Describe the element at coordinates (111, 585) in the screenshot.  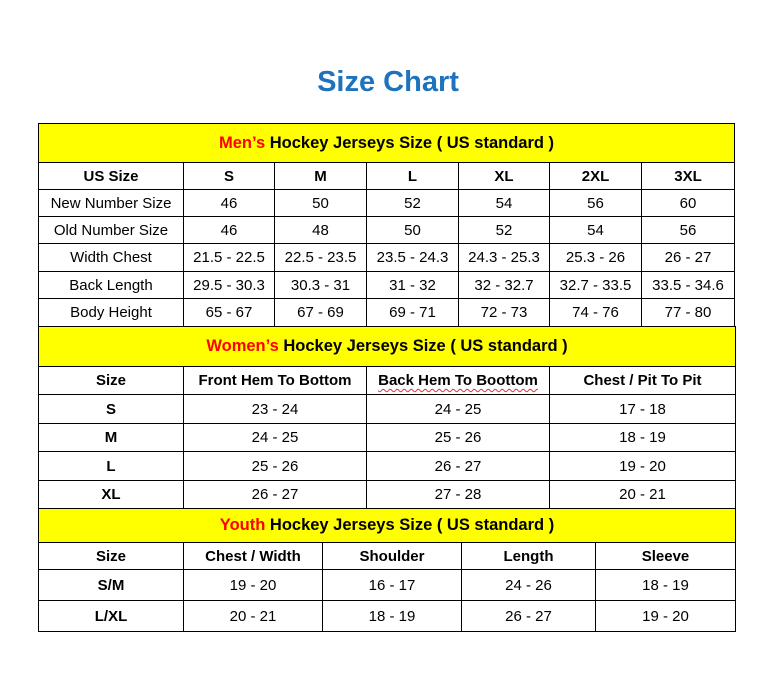
I see `row-label: S/M` at that location.